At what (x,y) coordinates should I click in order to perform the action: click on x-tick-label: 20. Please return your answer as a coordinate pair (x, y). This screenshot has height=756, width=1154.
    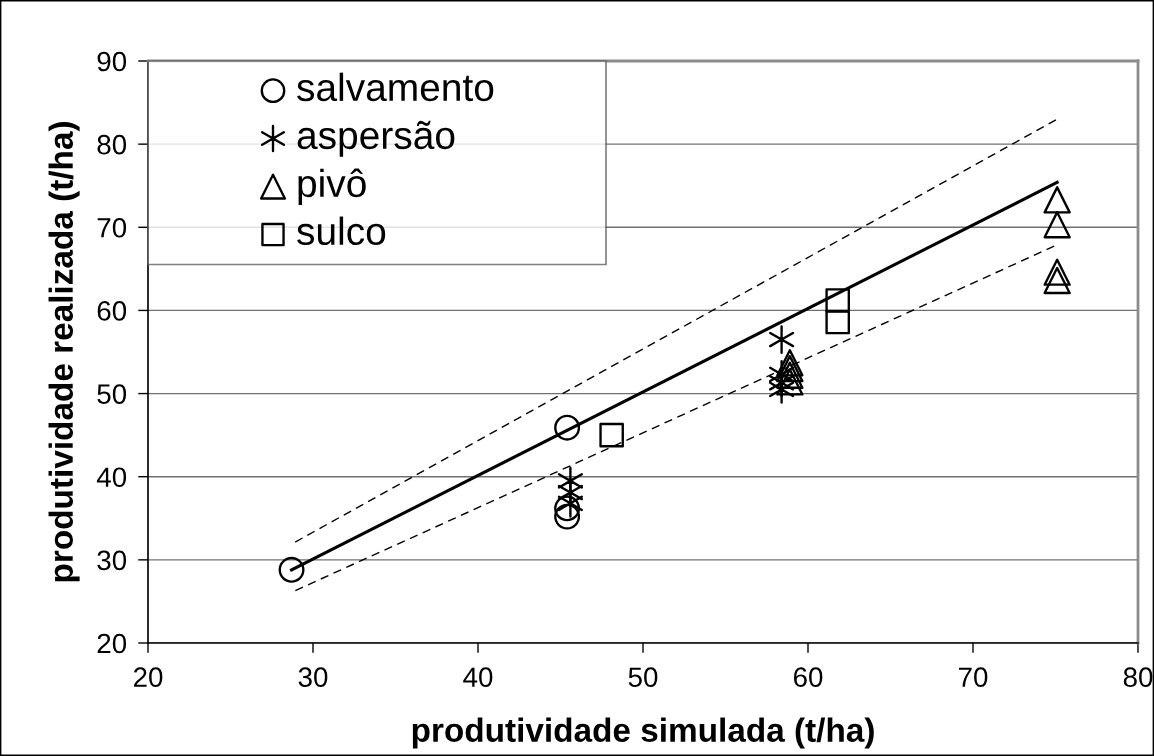
    Looking at the image, I should click on (148, 677).